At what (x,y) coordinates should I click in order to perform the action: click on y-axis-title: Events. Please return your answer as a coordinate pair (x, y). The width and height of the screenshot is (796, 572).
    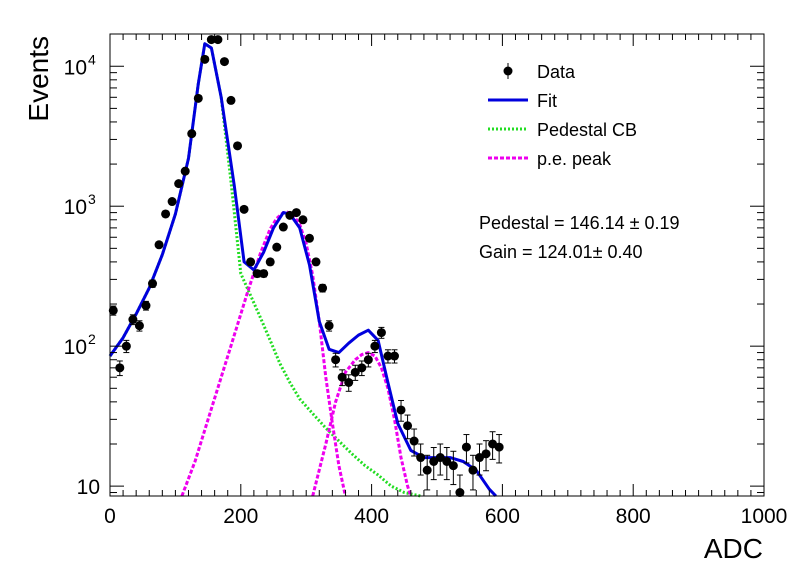
    Looking at the image, I should click on (38, 79).